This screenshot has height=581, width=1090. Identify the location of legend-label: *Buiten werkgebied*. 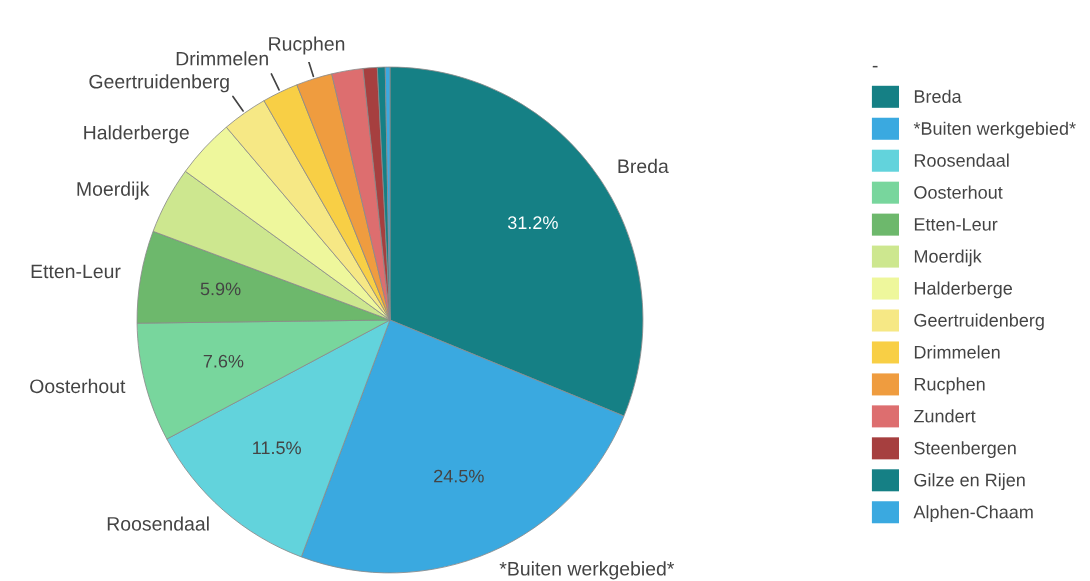
(994, 130).